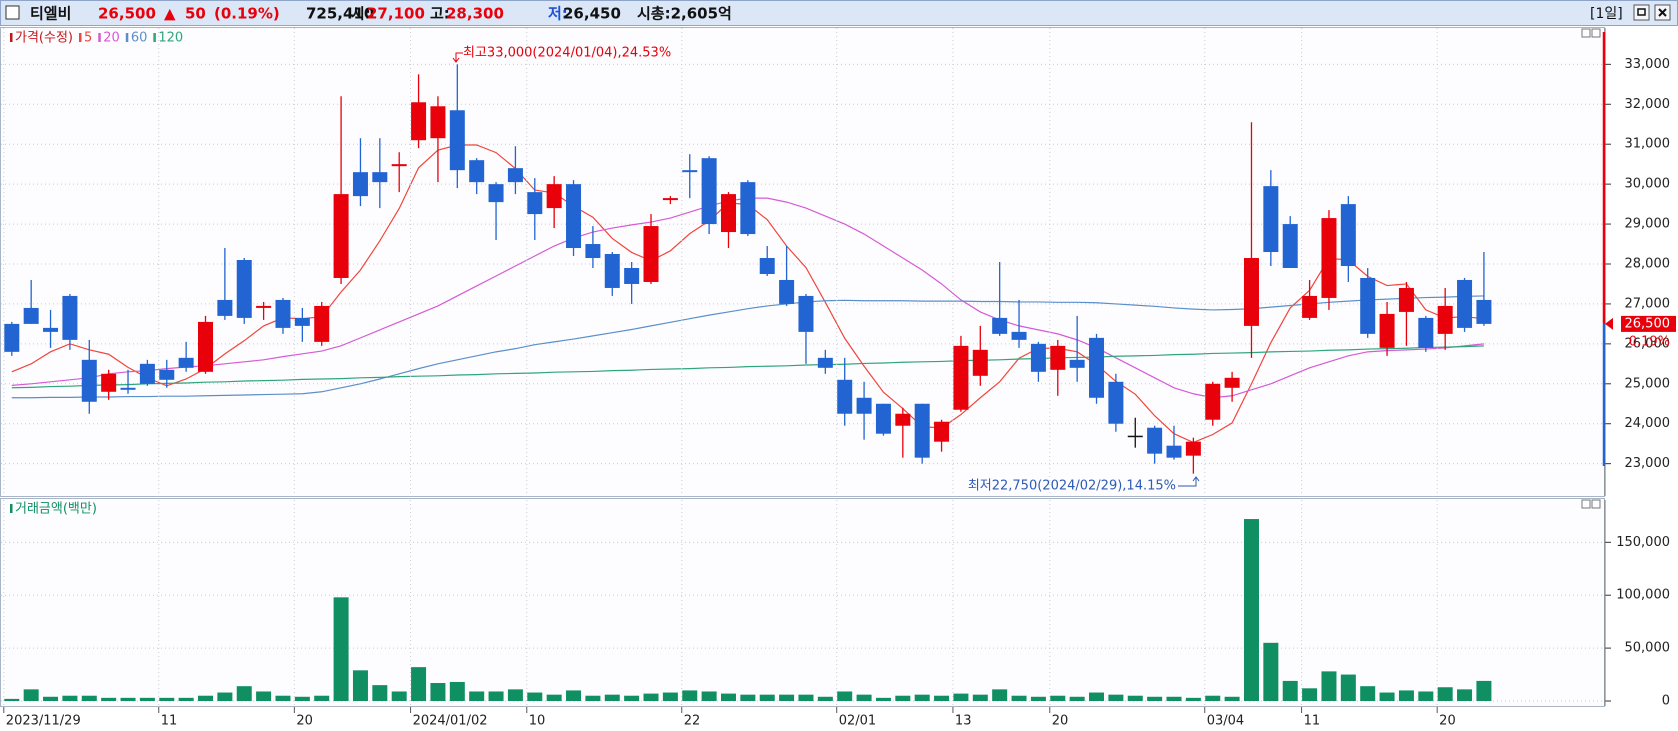 This screenshot has height=731, width=1678. I want to click on x-tick-label: 11, so click(1312, 721).